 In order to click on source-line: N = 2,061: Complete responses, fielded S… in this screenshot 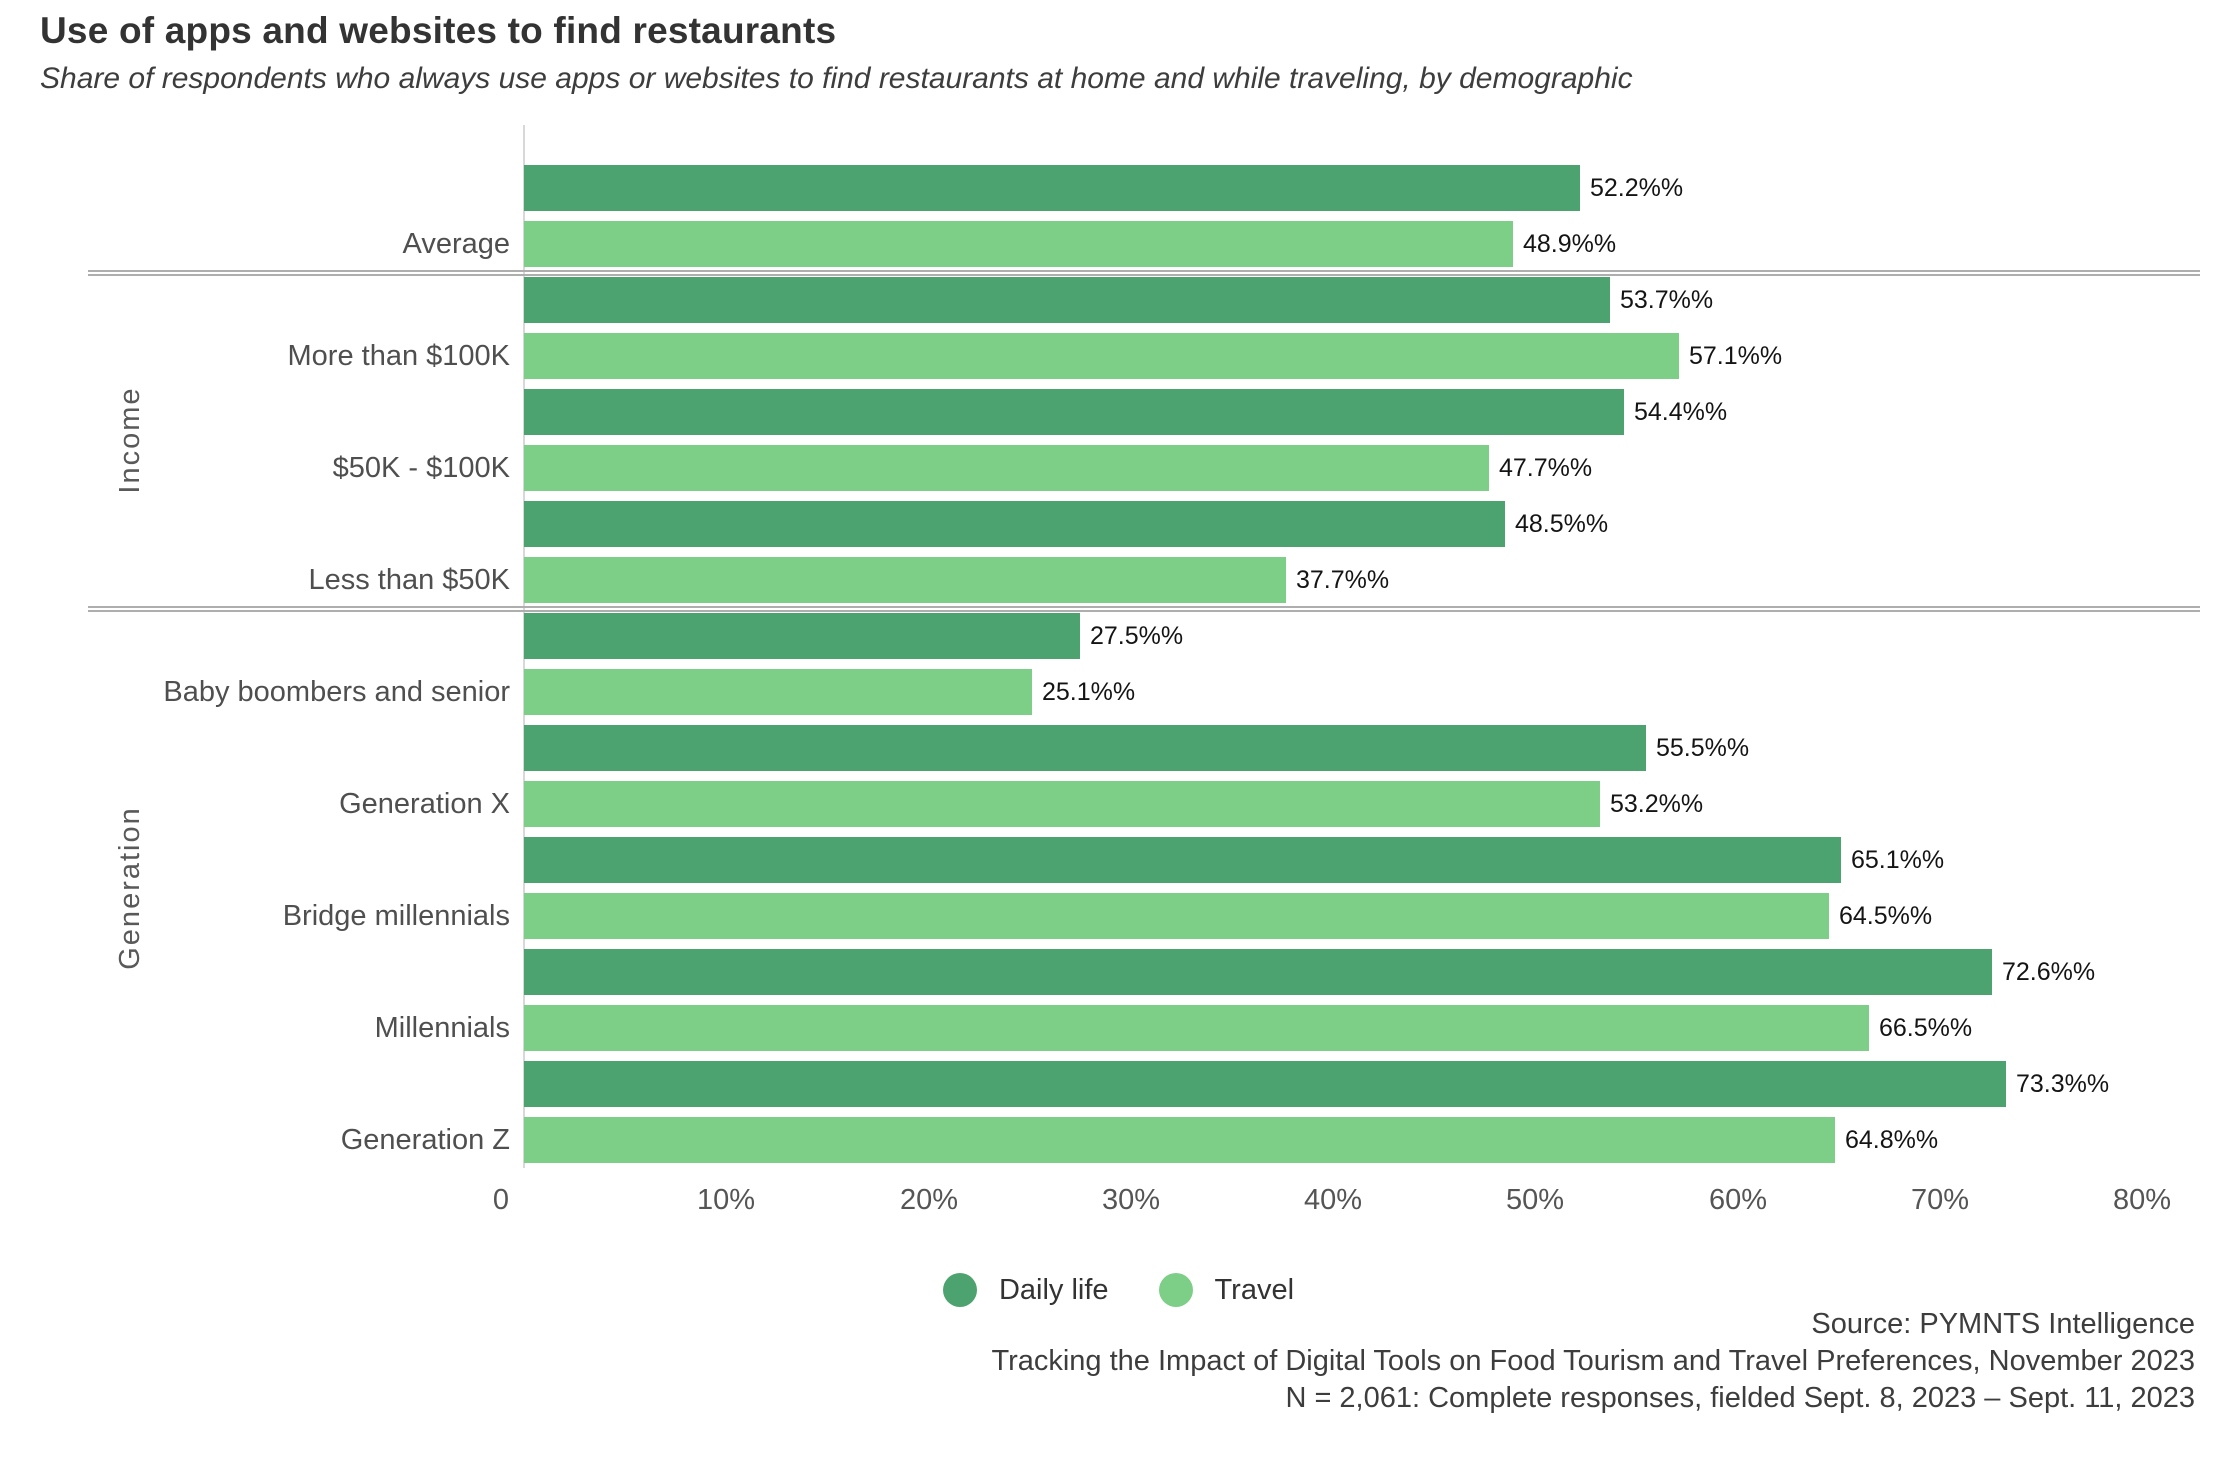, I will do `click(1740, 1398)`.